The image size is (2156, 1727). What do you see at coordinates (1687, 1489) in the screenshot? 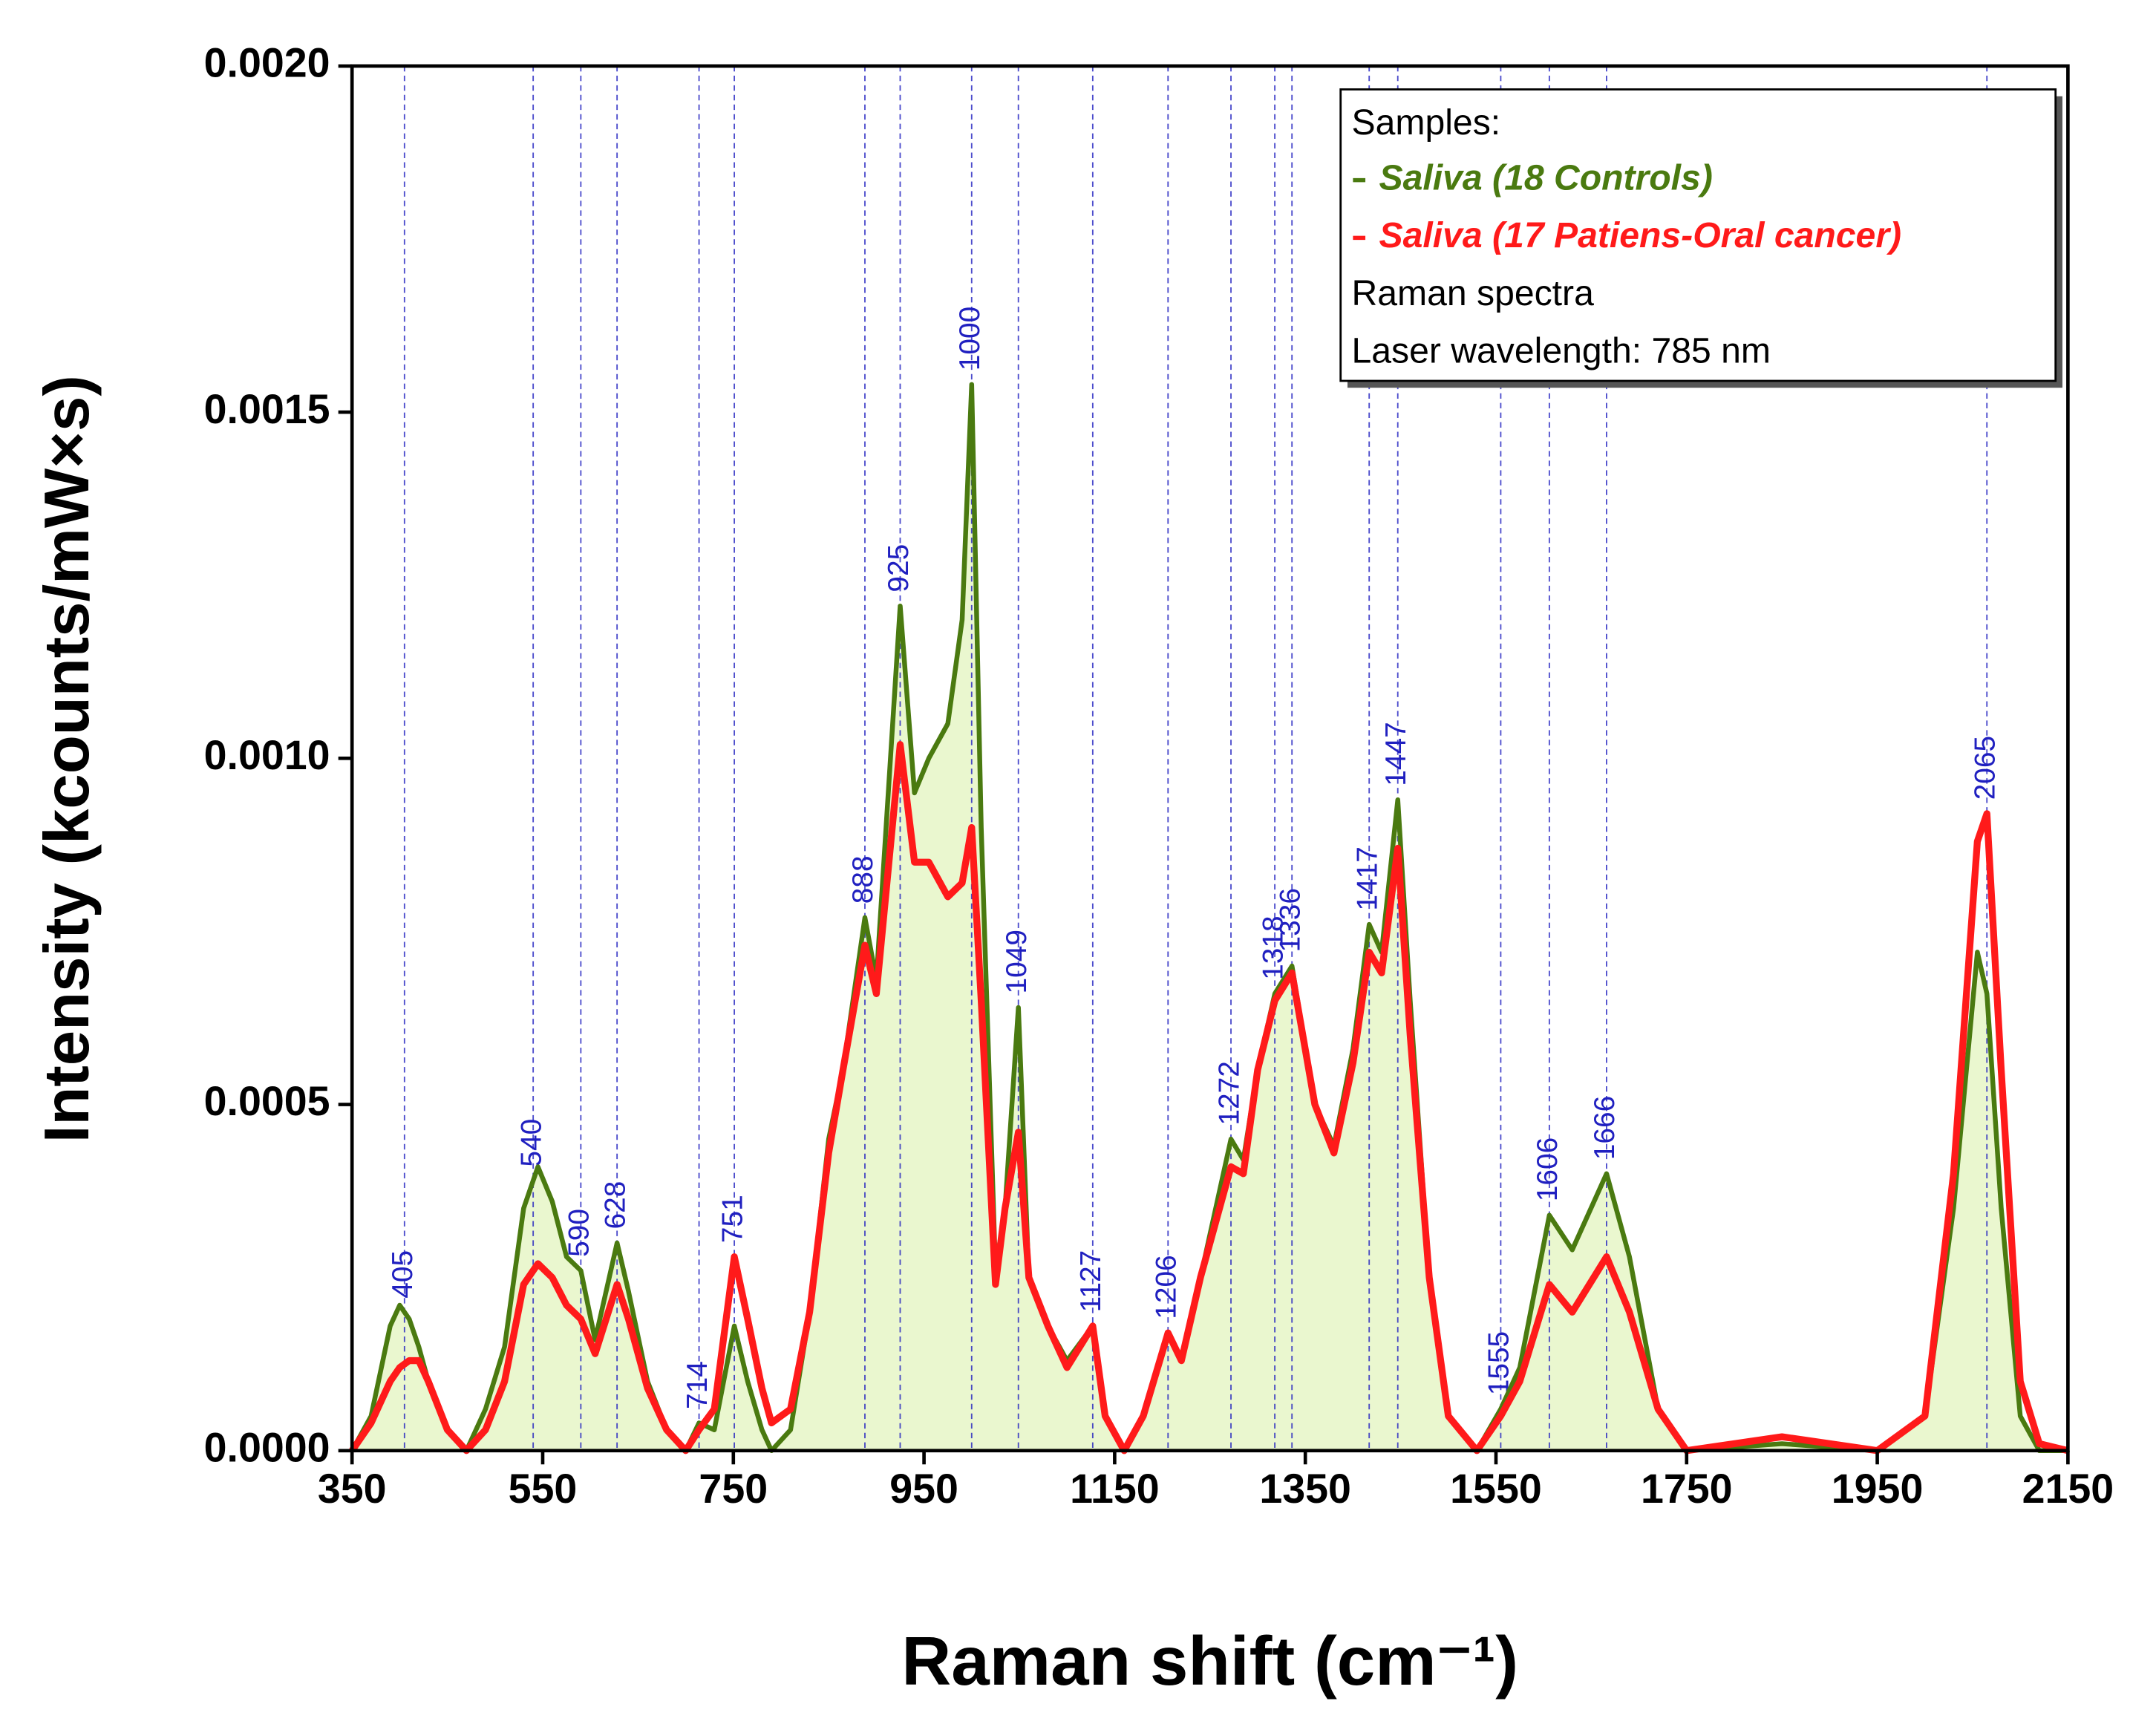
I see `x-tick-label: 1750` at bounding box center [1687, 1489].